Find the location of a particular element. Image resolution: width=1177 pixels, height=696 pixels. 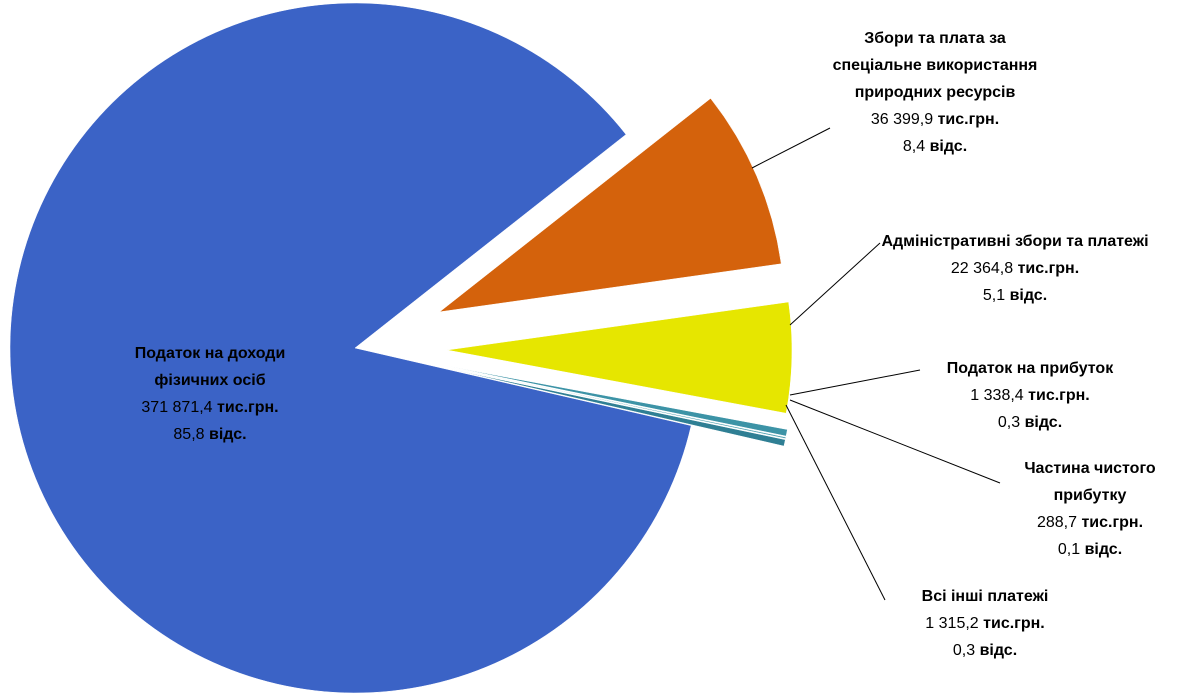

label-text: 1 338,4 is located at coordinates (997, 395).